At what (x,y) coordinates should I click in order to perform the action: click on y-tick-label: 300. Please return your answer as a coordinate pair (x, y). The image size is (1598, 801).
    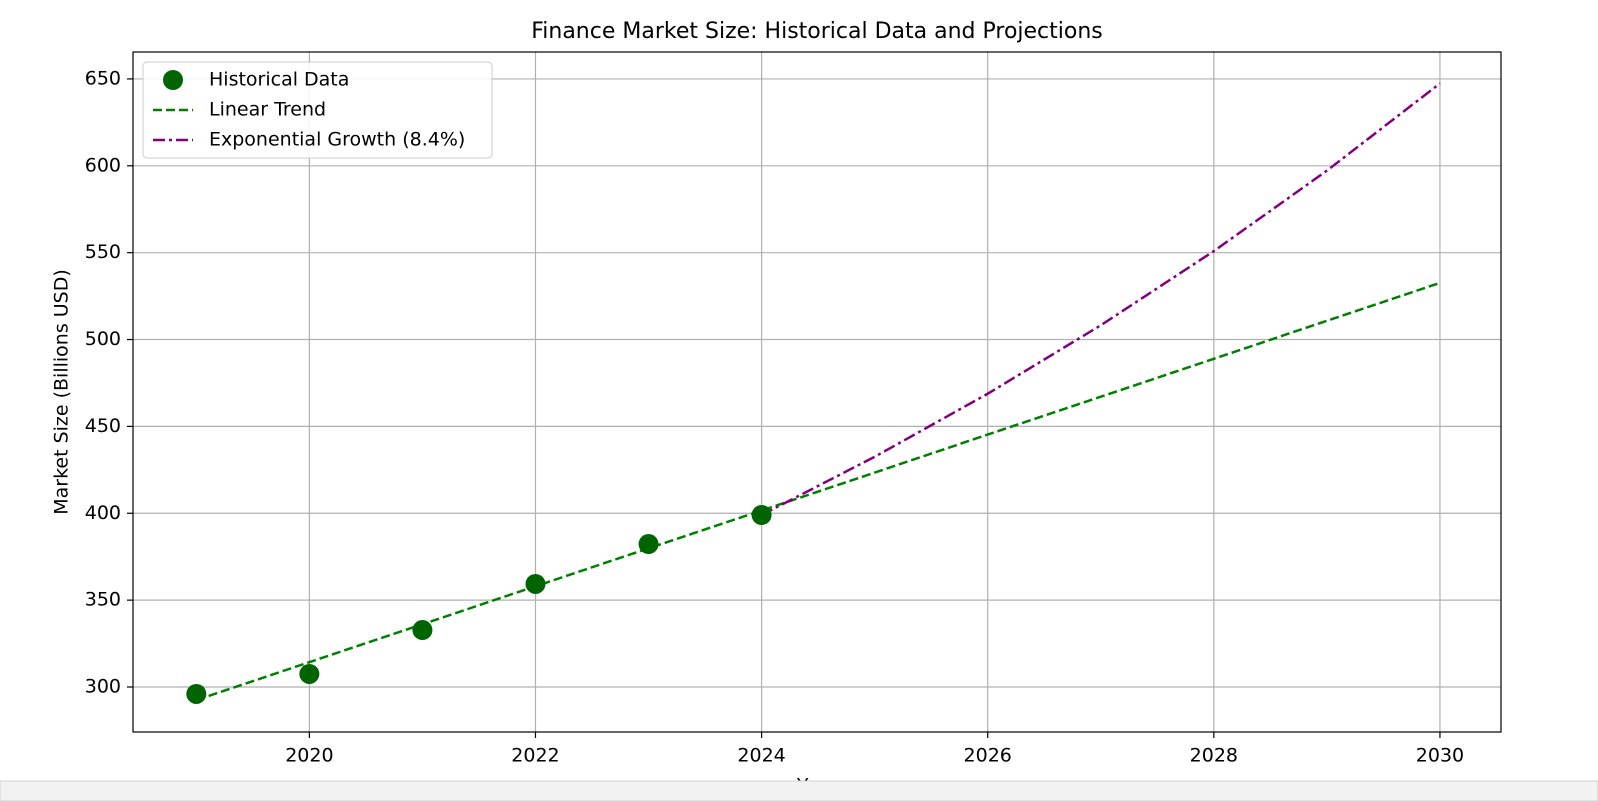
    Looking at the image, I should click on (103, 687).